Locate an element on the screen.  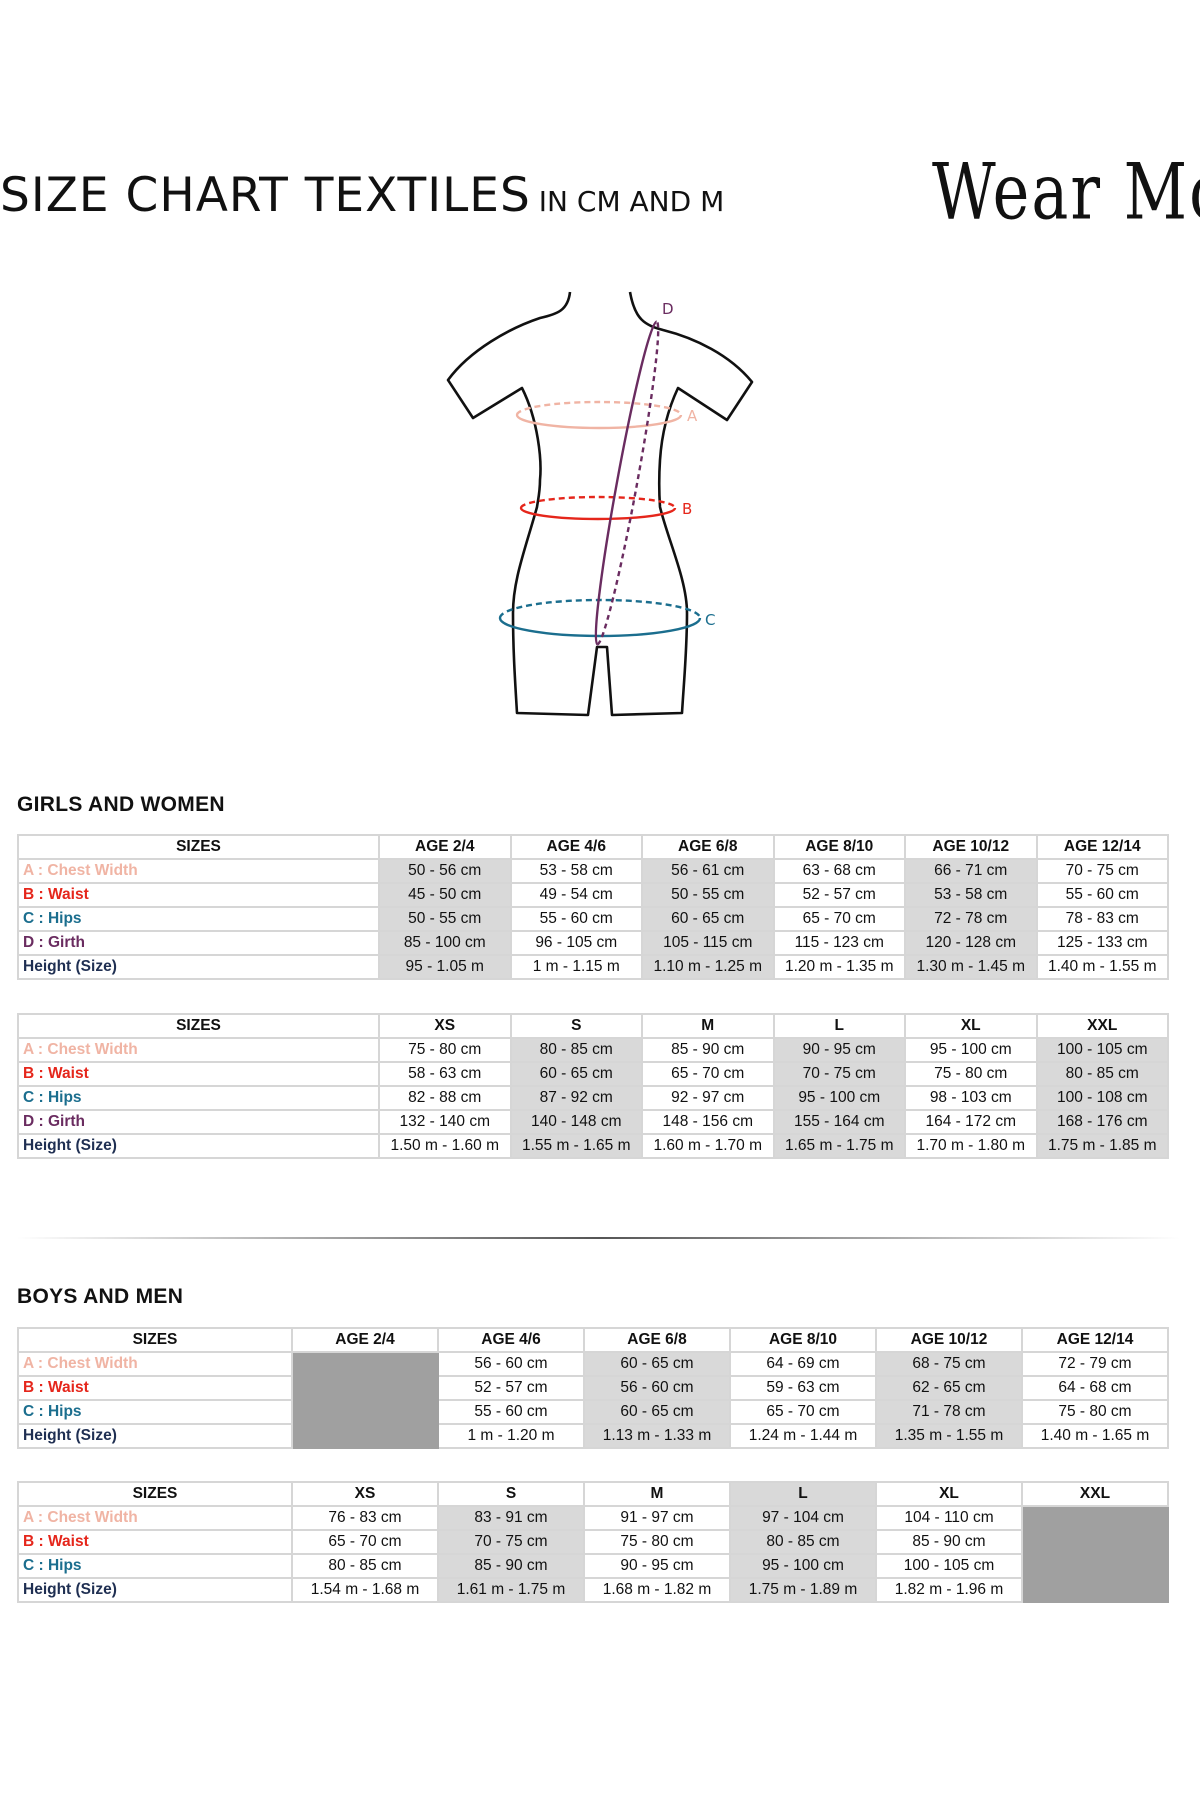
chest-ellipse-back is located at coordinates (599, 408).